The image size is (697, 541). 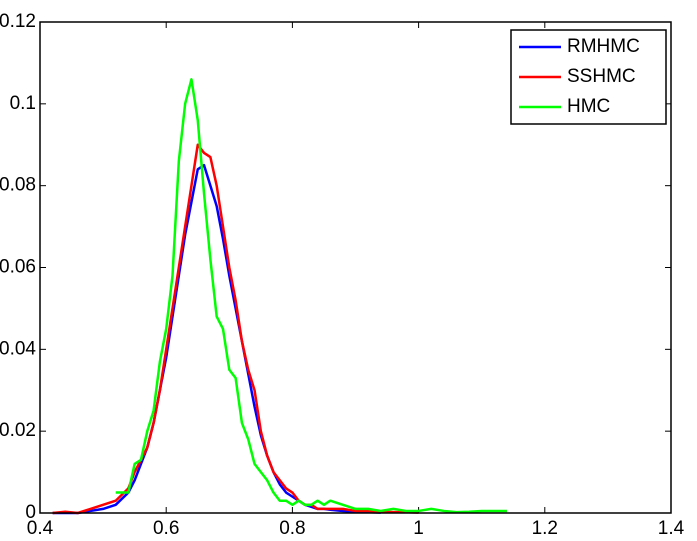 I want to click on y-tick-label: 0.02, so click(x=18, y=430).